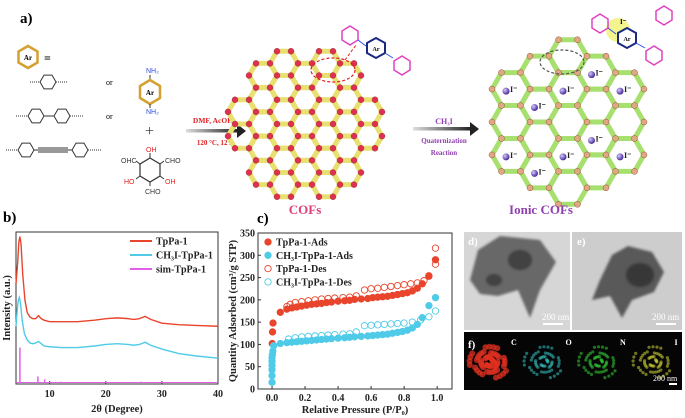  Describe the element at coordinates (172, 242) in the screenshot. I see `legend-label: TpPa-1` at that location.